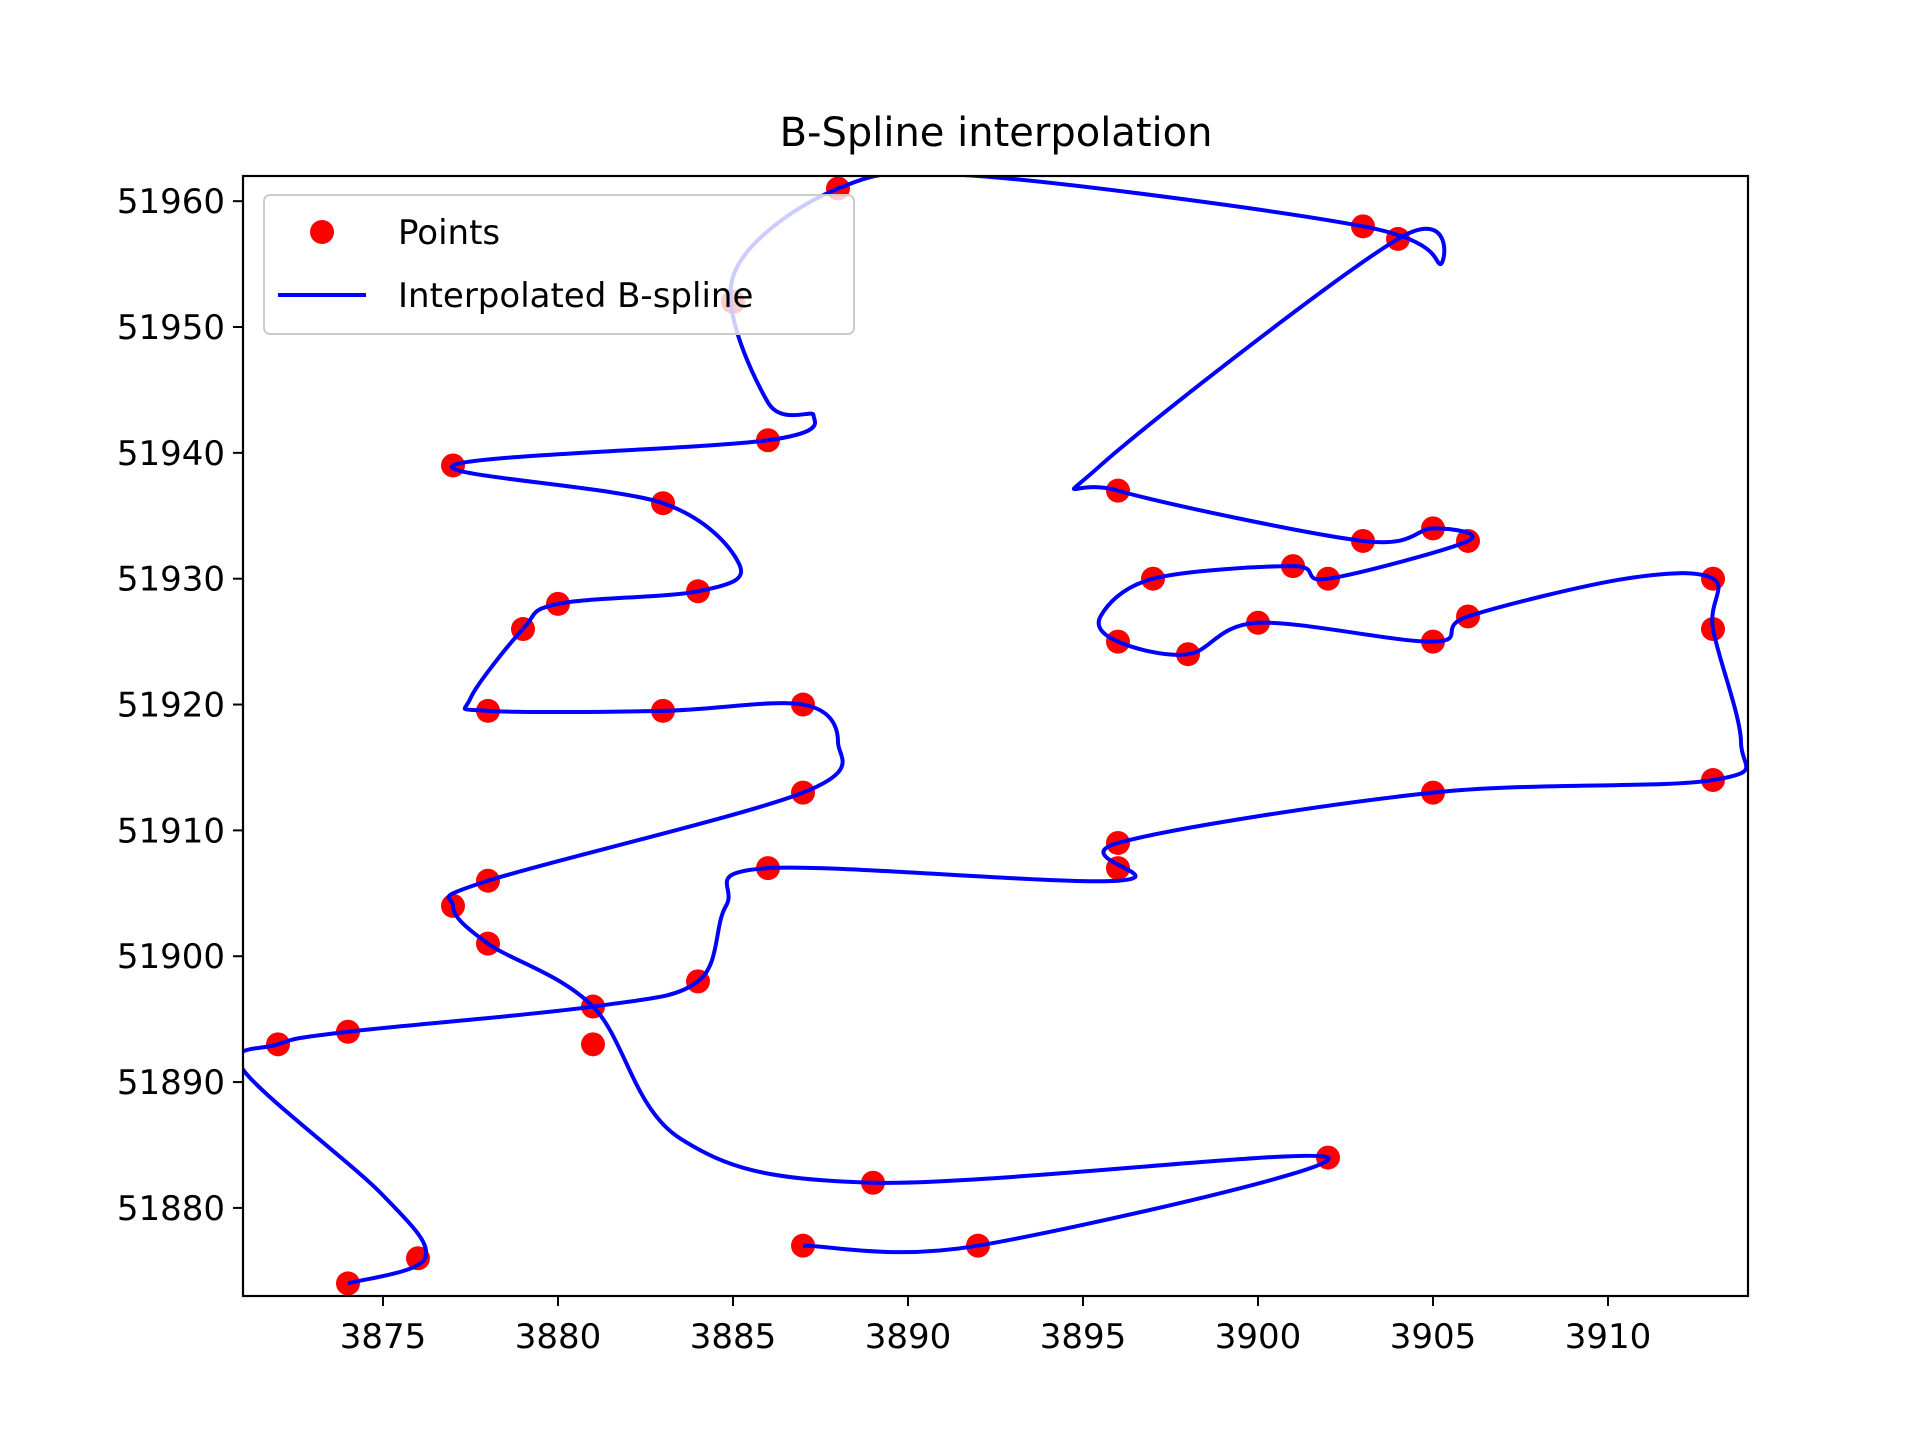  Describe the element at coordinates (171, 202) in the screenshot. I see `y-tick-label: 51960` at that location.